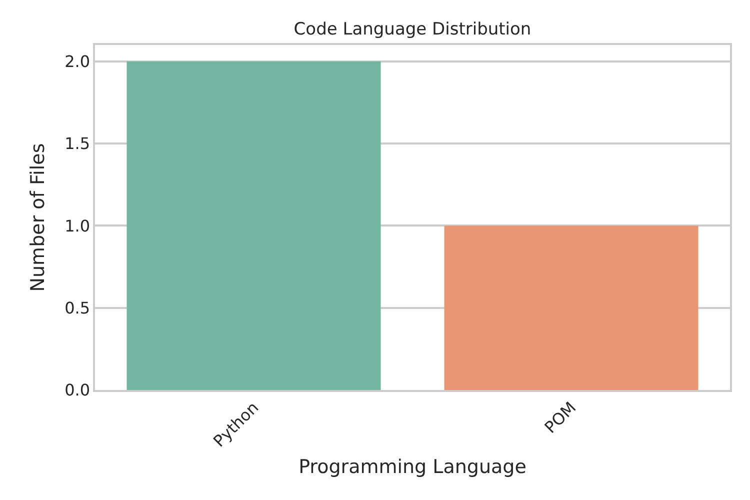 The height and width of the screenshot is (500, 750). Describe the element at coordinates (37, 217) in the screenshot. I see `y-axis-title: Number of Files` at that location.